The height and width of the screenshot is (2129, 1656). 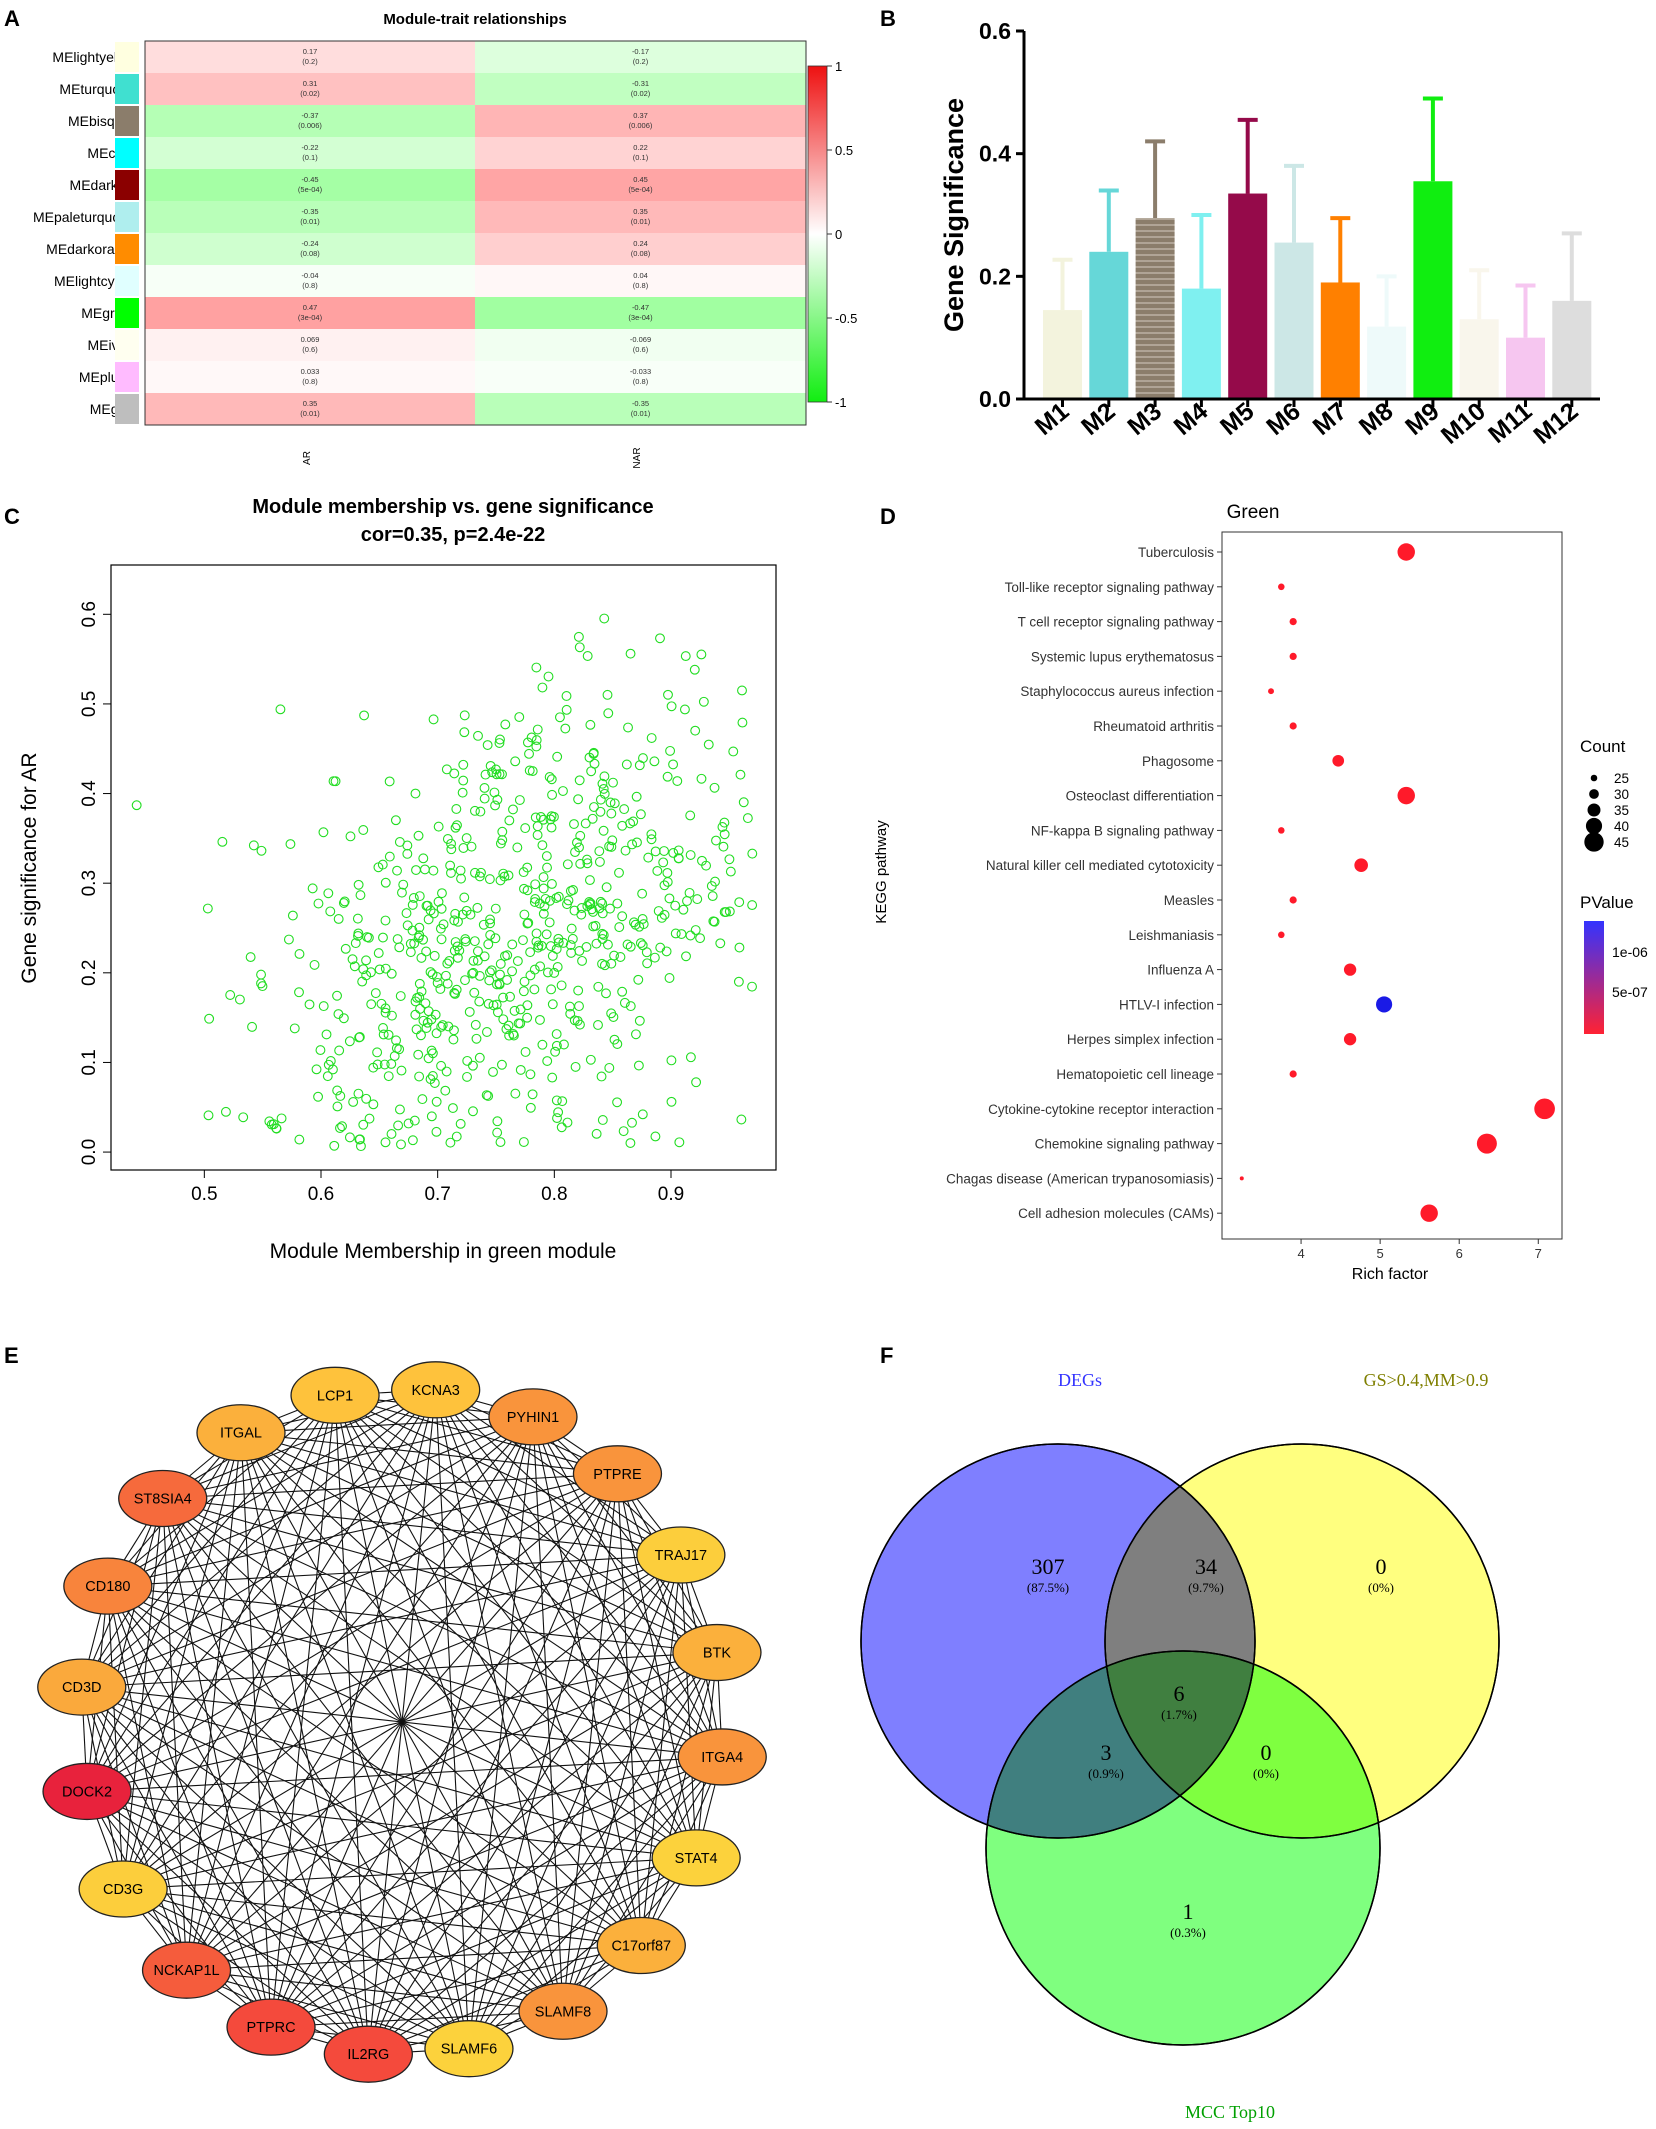 I want to click on network-node-itga4, so click(x=722, y=1757).